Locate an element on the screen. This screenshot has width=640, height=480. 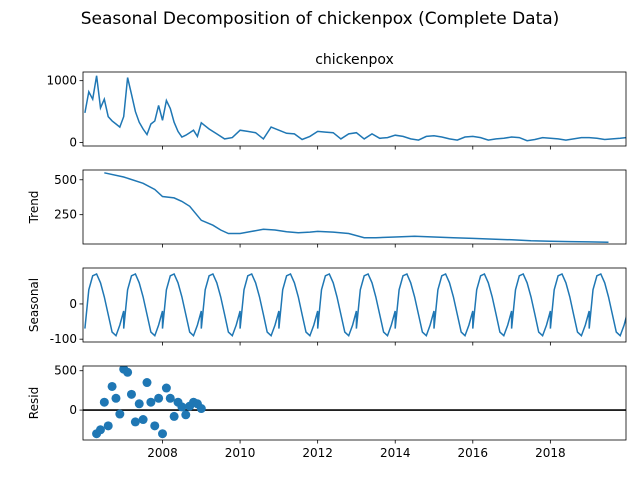
trend-ytick-label: 500 is located at coordinates (65, 180).